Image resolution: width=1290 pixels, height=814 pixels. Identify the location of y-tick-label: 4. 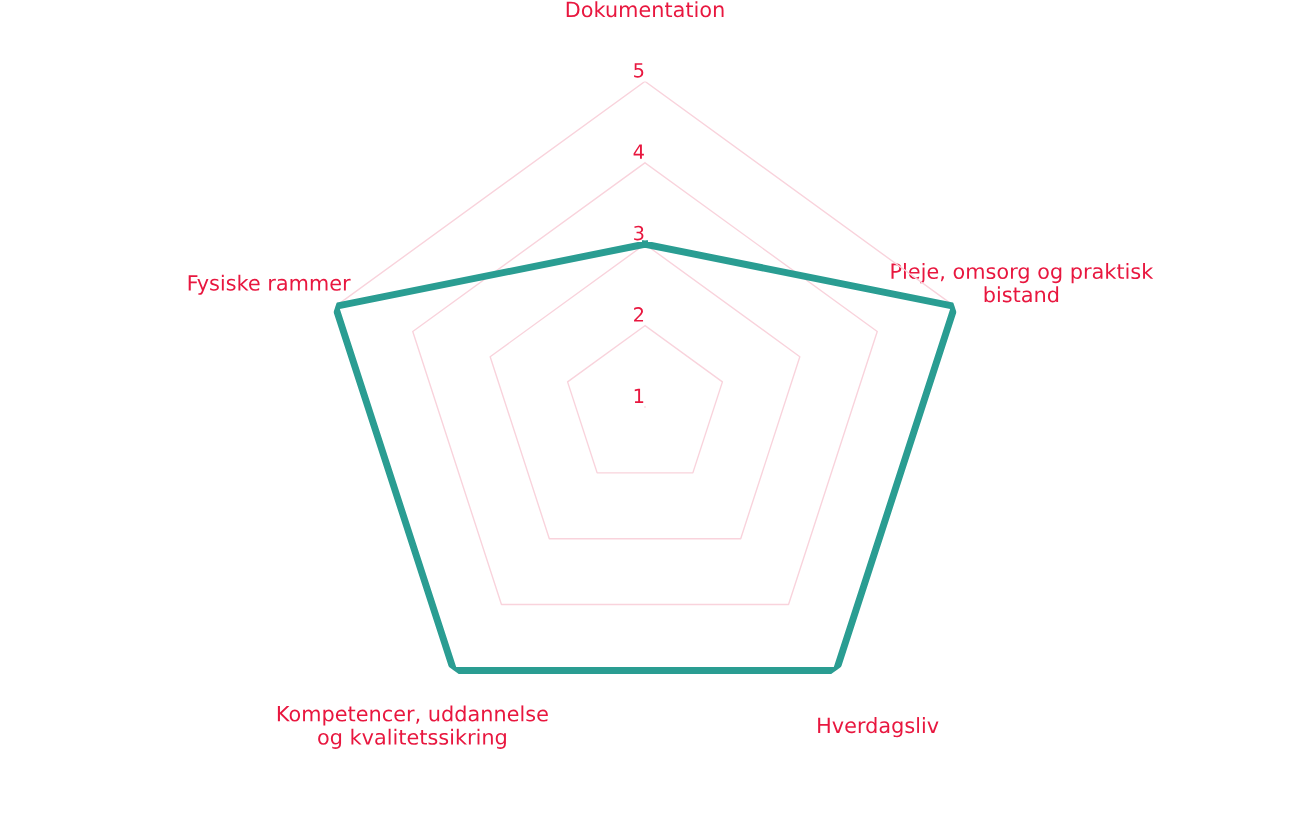
(638, 151).